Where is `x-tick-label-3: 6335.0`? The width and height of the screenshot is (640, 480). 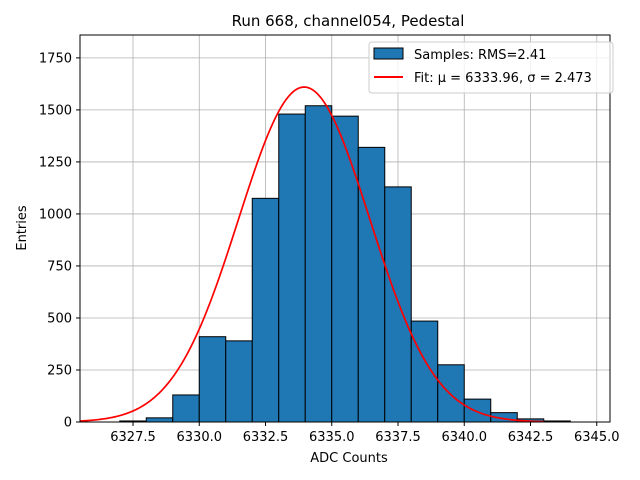
x-tick-label-3: 6335.0 is located at coordinates (332, 437).